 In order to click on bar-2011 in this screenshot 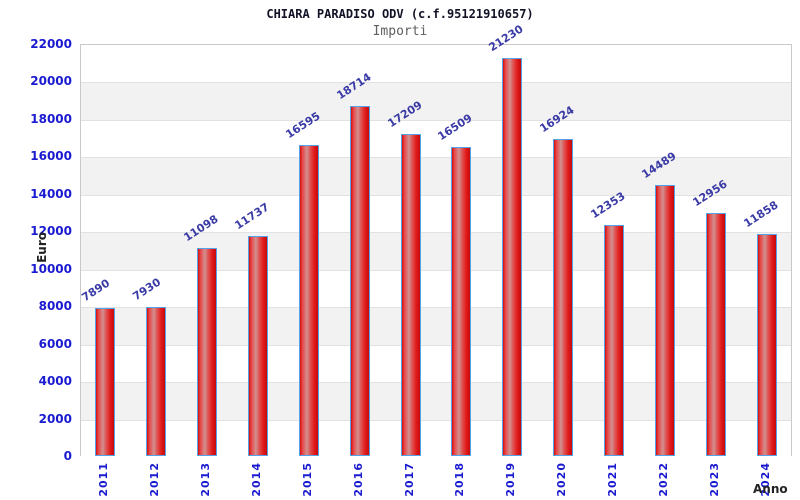, I will do `click(105, 382)`.